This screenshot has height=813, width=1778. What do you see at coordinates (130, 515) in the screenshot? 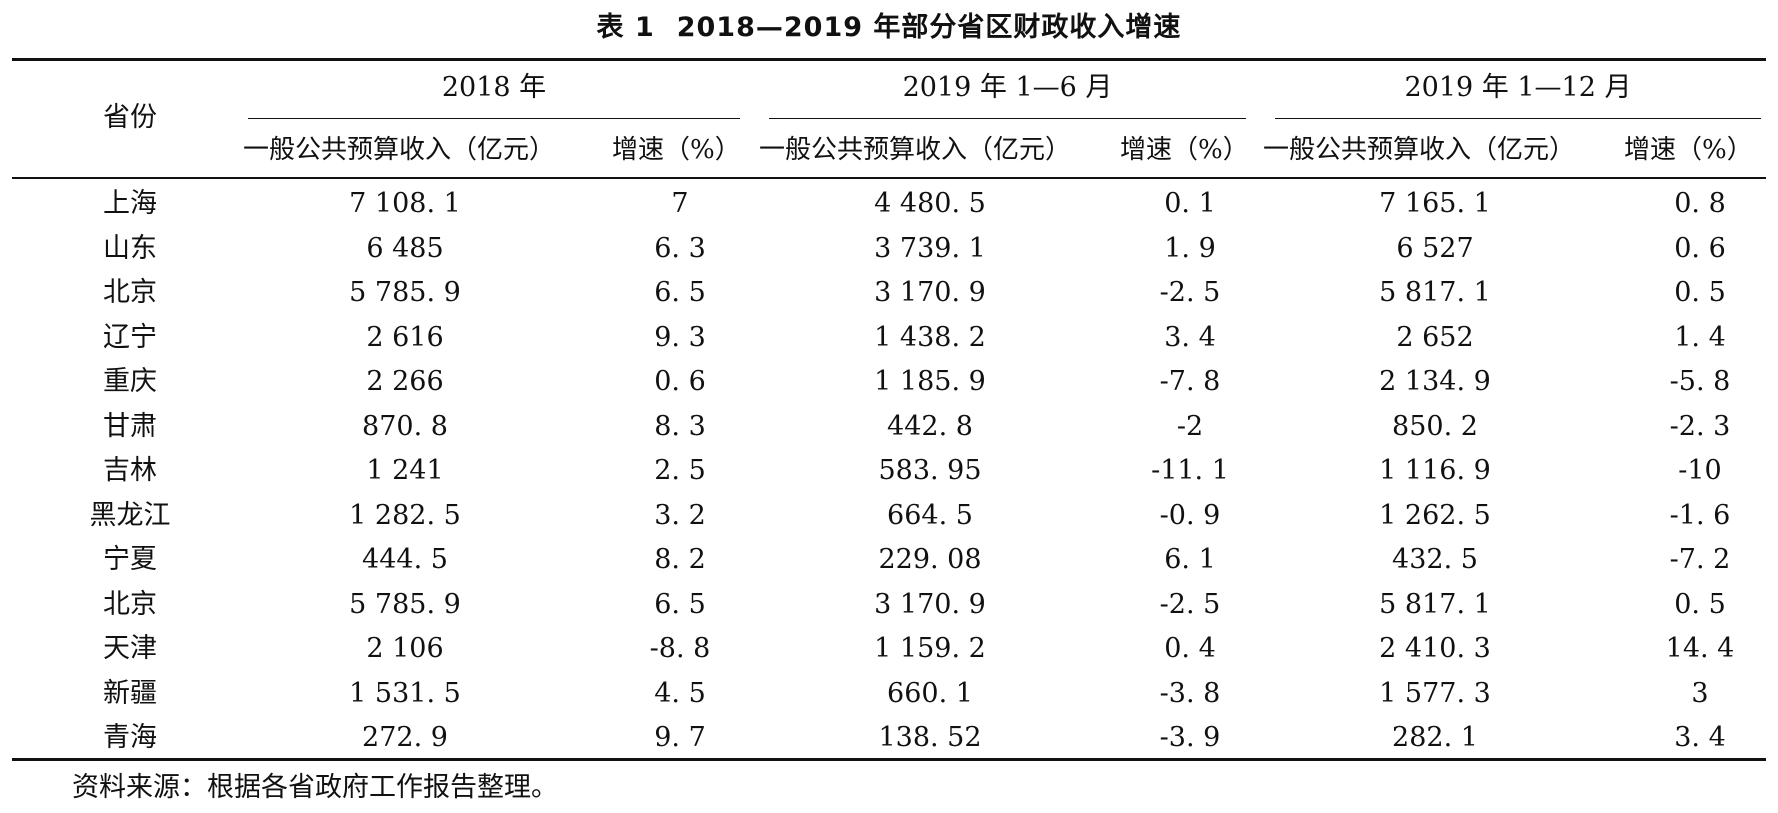
I see `cell-province: 黑龙江` at bounding box center [130, 515].